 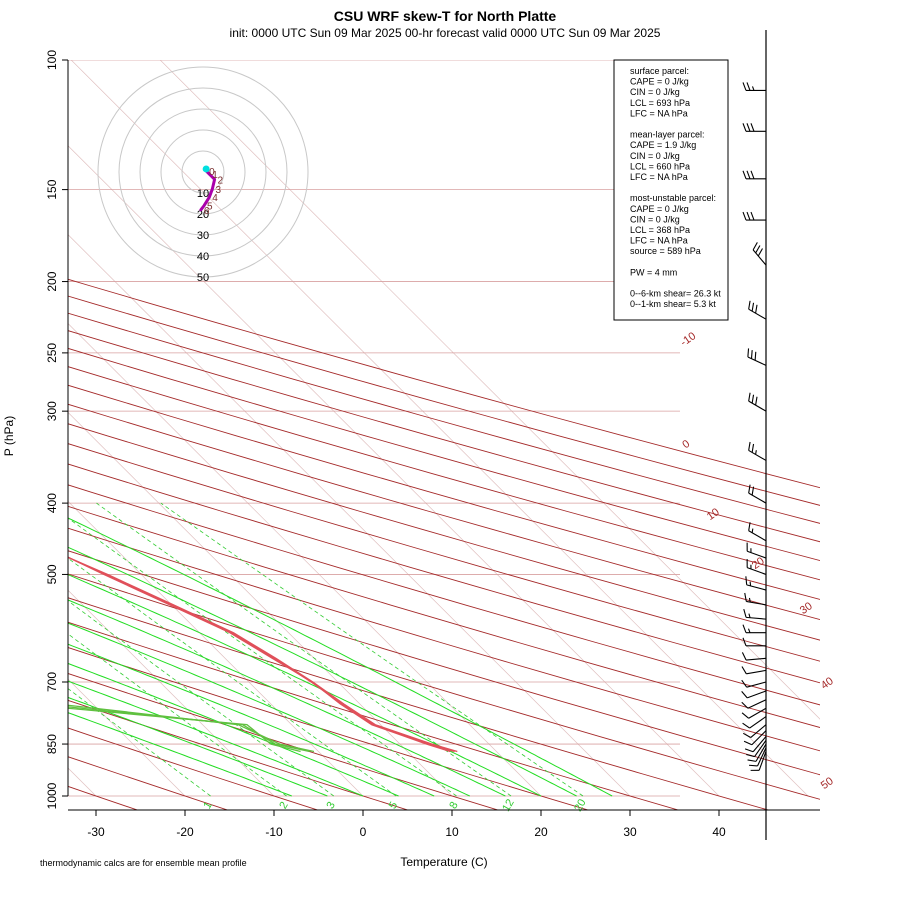 I want to click on temperature-profile, so click(x=259, y=654).